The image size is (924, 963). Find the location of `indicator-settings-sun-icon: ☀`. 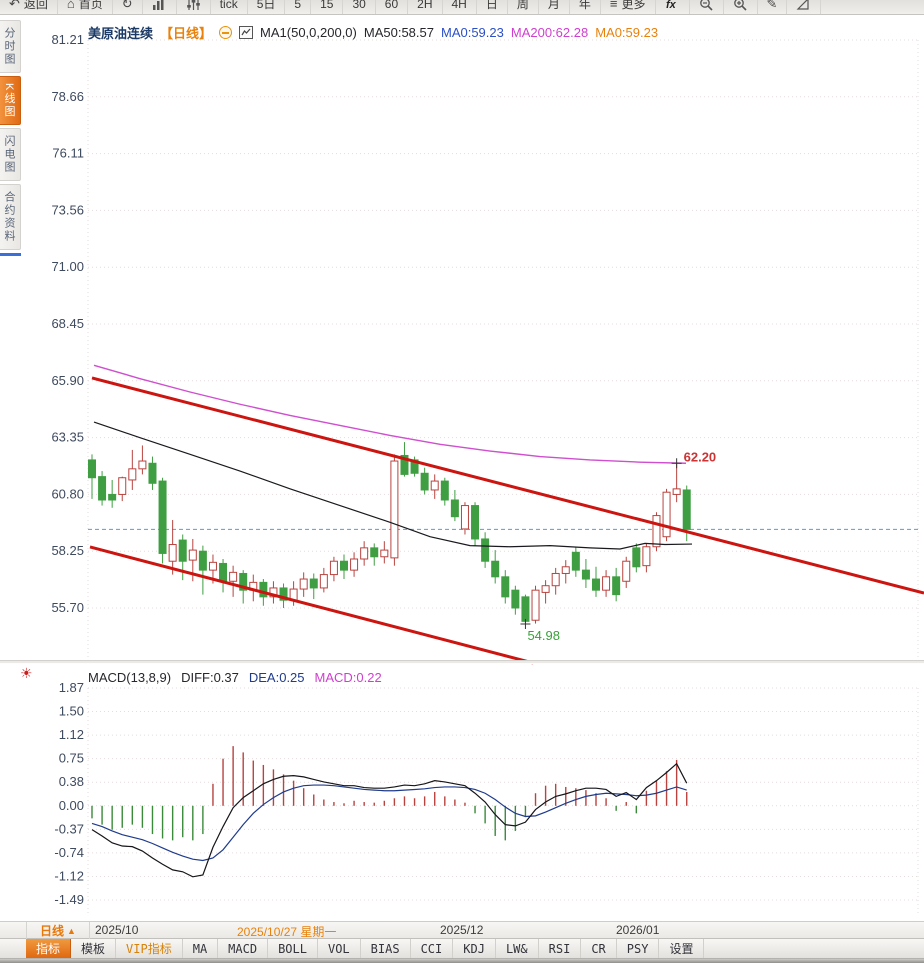

indicator-settings-sun-icon: ☀ is located at coordinates (26, 673).